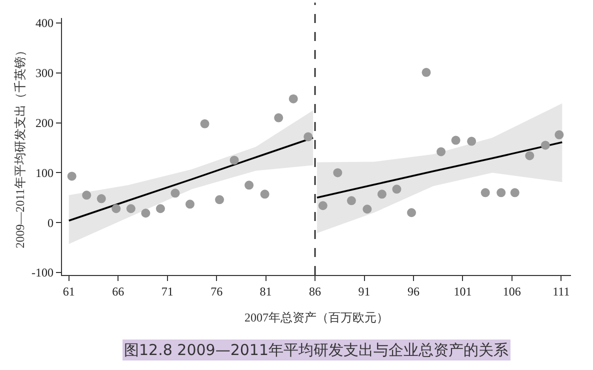 The height and width of the screenshot is (370, 593). What do you see at coordinates (45, 173) in the screenshot?
I see `y-tick-label: 100` at bounding box center [45, 173].